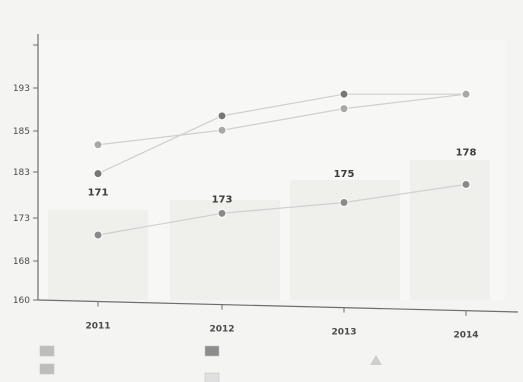 This screenshot has width=523, height=382. Describe the element at coordinates (344, 202) in the screenshot. I see `data-point-s3-2013` at that location.